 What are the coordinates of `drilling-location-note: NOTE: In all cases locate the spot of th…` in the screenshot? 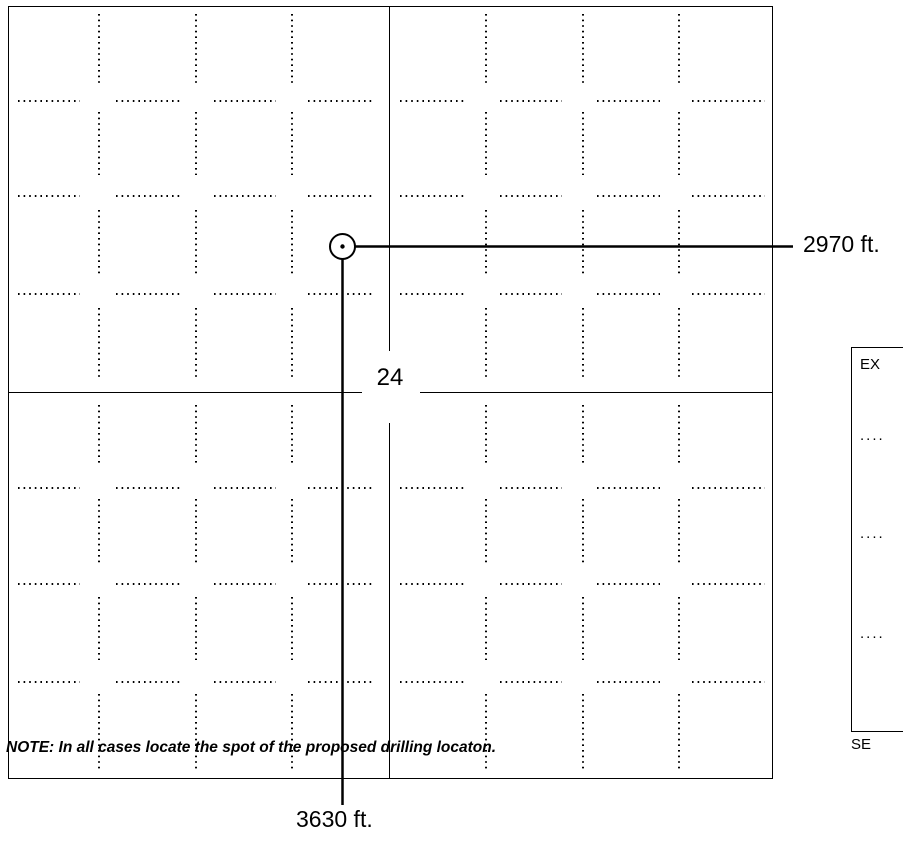 It's located at (251, 747).